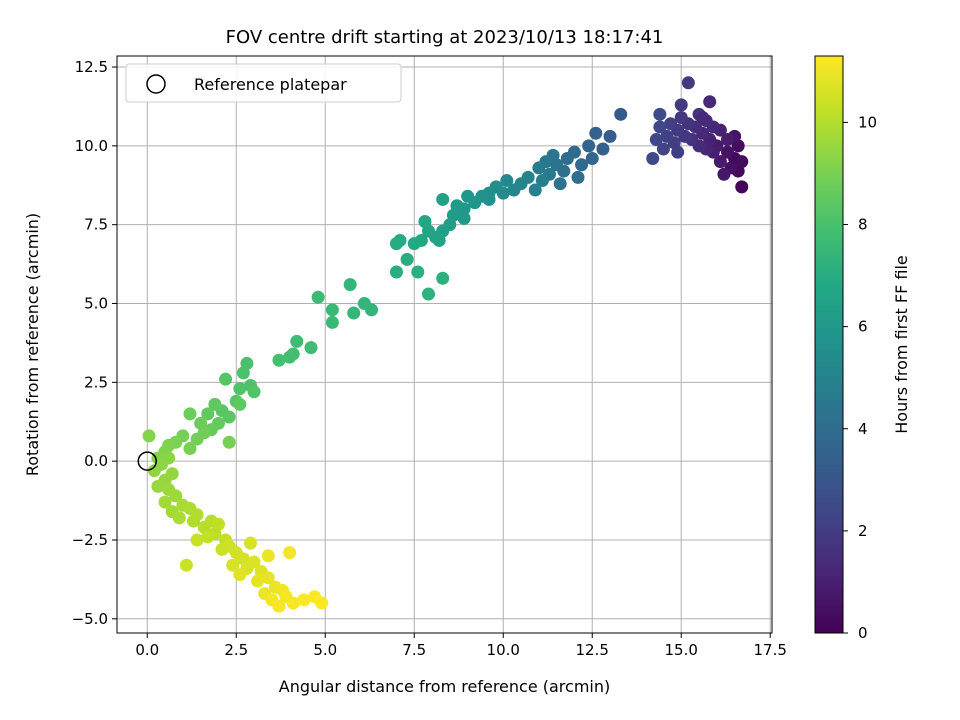 The image size is (960, 720). What do you see at coordinates (901, 344) in the screenshot?
I see `colorbar-label: Hours from first FF file` at bounding box center [901, 344].